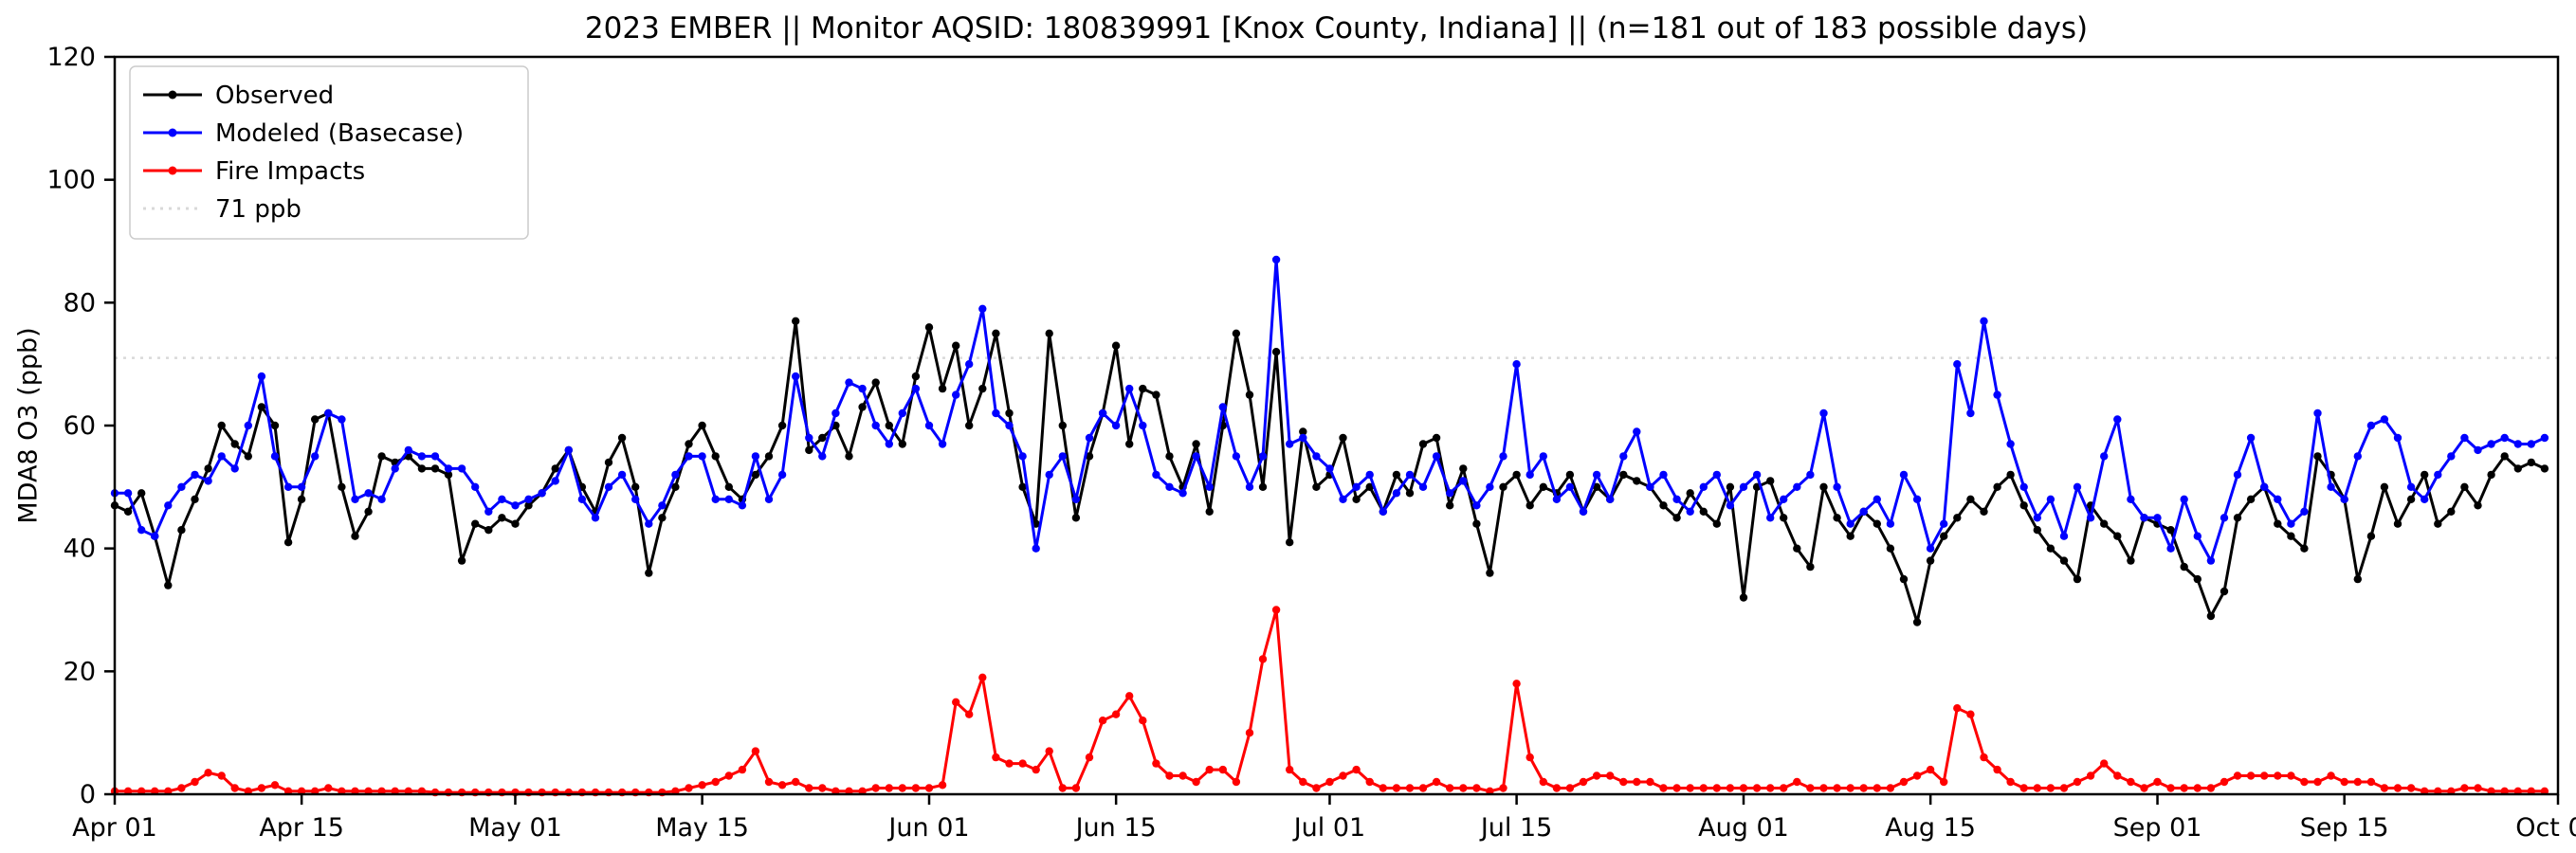 The width and height of the screenshot is (2576, 853). I want to click on y-tick-label: 60, so click(80, 426).